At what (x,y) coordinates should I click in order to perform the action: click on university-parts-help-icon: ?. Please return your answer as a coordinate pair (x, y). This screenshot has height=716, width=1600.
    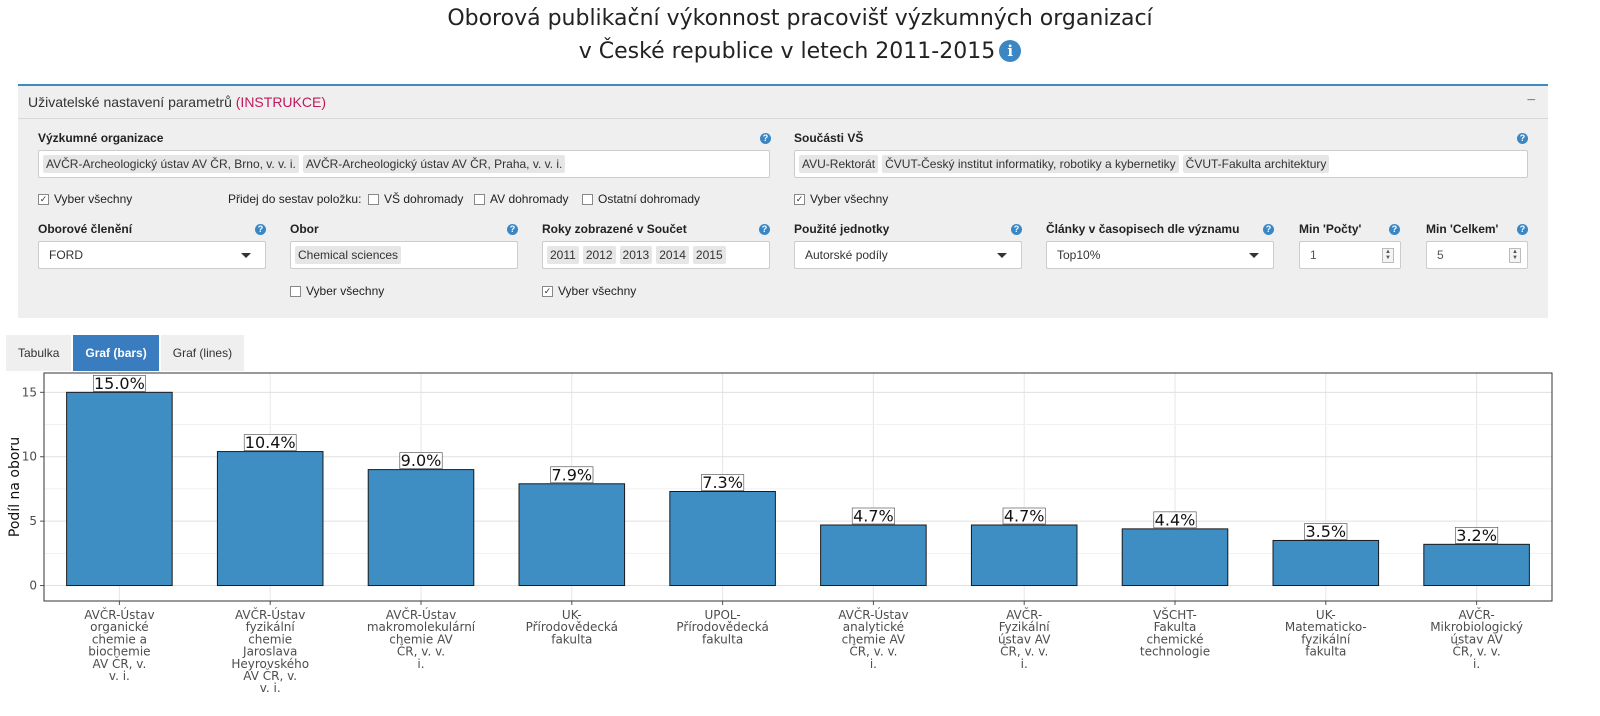
    Looking at the image, I should click on (1522, 138).